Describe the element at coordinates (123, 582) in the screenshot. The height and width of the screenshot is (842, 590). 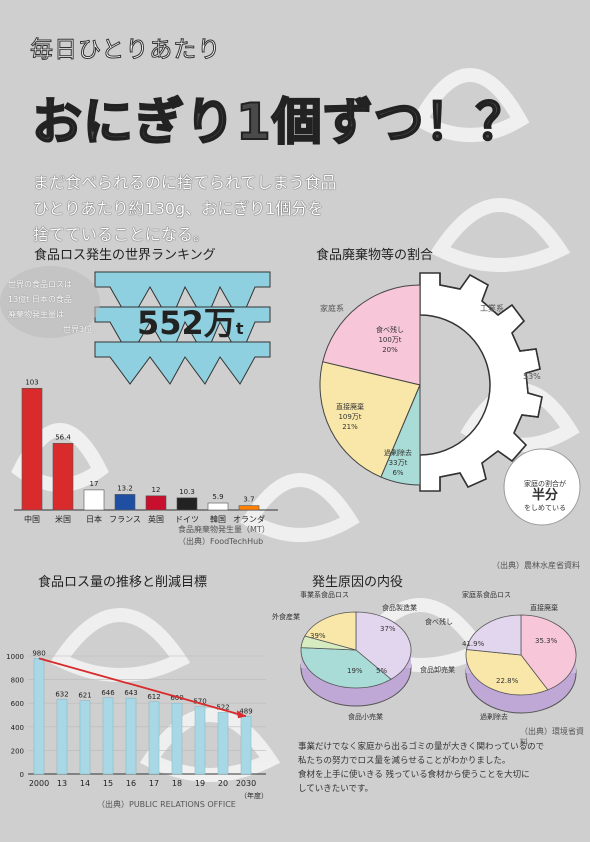
I see `trend-heading: 食品ロス量の推移と削減目標` at that location.